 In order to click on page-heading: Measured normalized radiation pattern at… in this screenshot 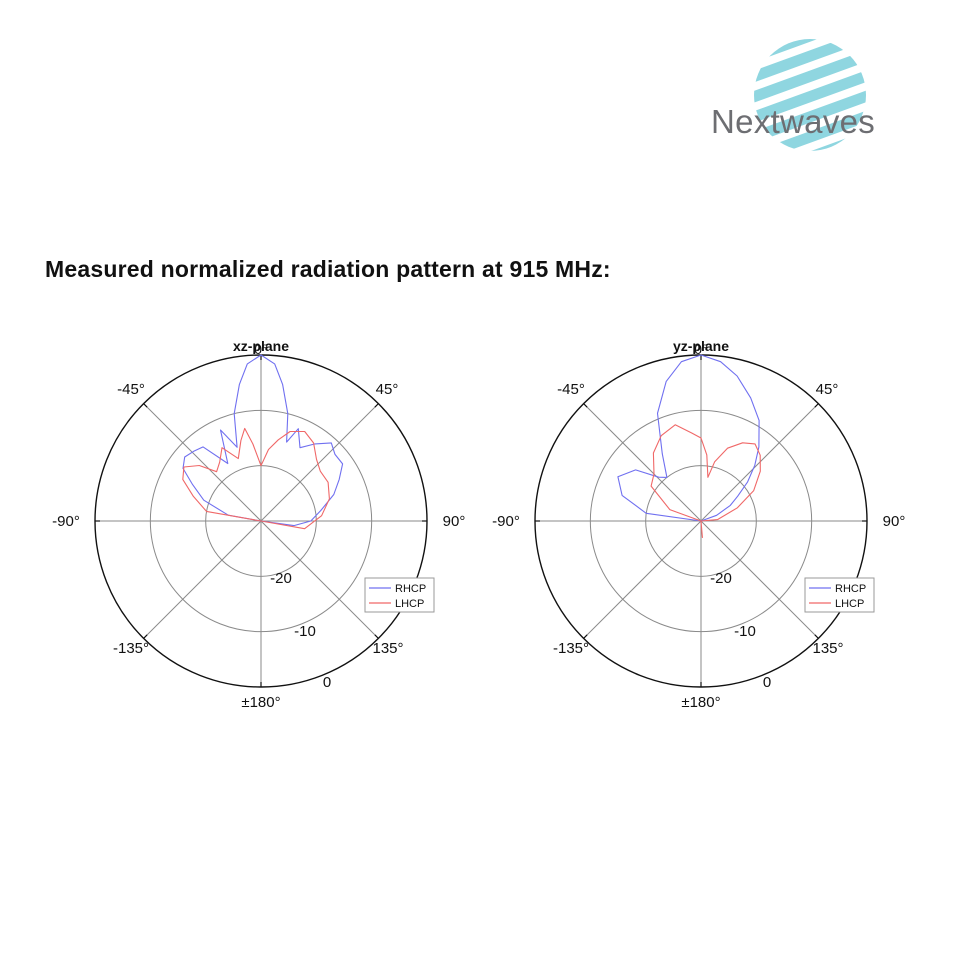, I will do `click(328, 269)`.